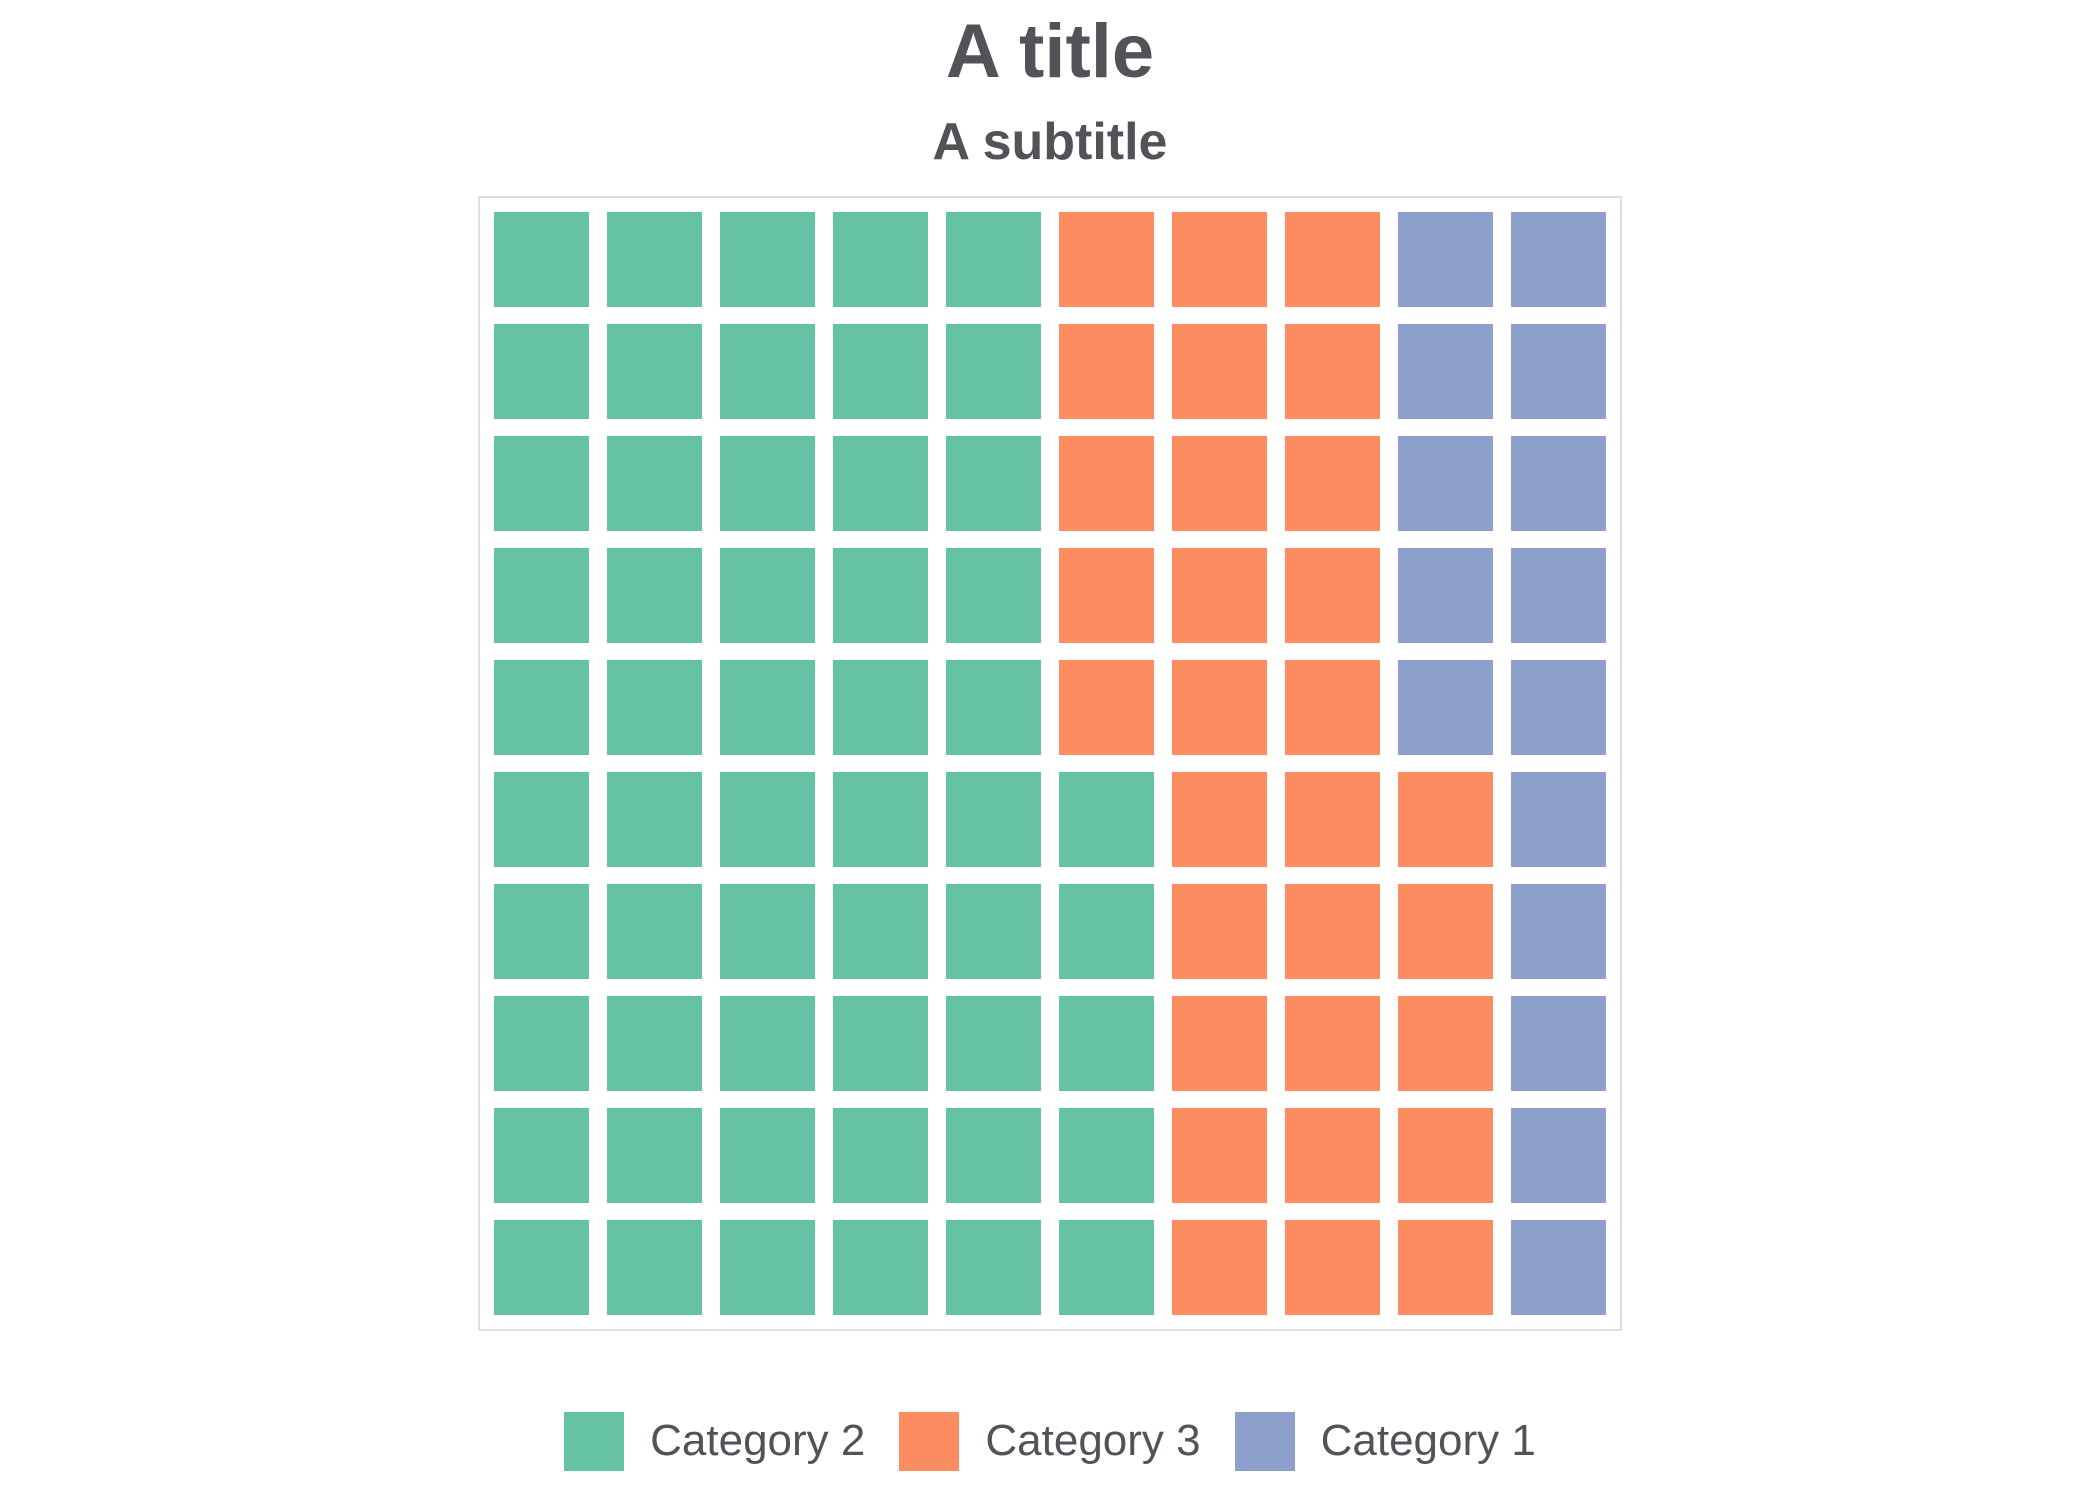 Image resolution: width=2100 pixels, height=1500 pixels. Describe the element at coordinates (1385, 1441) in the screenshot. I see `legend-item-c1: Category 1` at that location.